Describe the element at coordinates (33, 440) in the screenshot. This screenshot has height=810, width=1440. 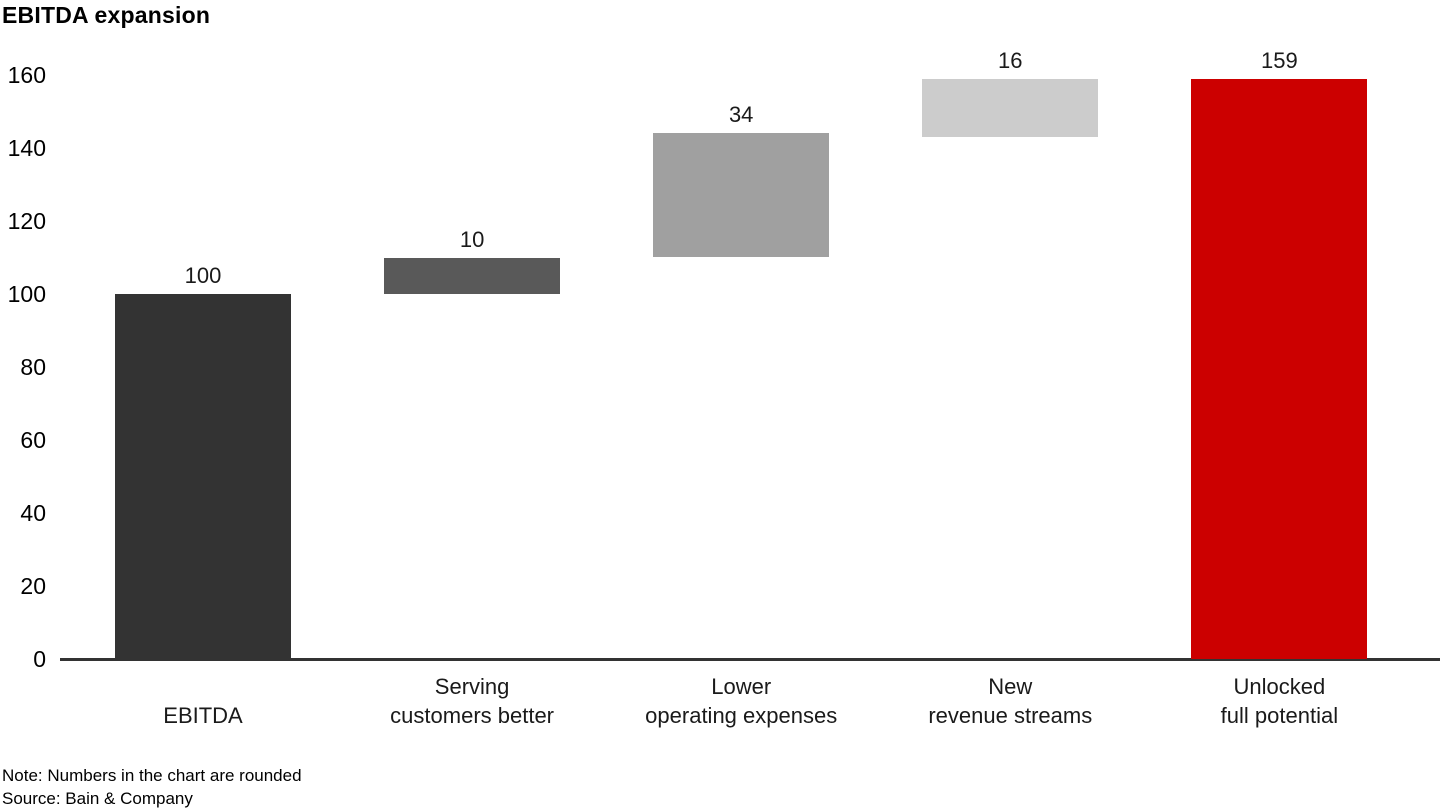
I see `y-axis-tick-label-60: 60` at that location.